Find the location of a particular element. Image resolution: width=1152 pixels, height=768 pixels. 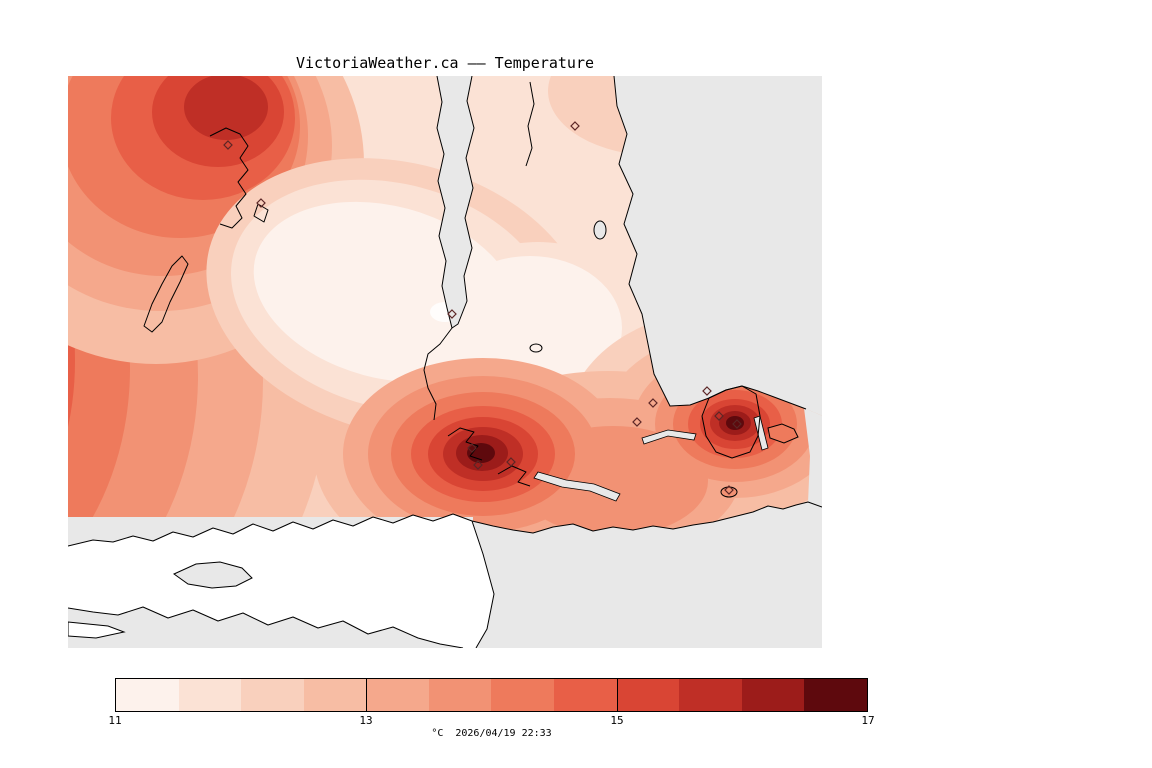

island-east-coastline is located at coordinates (710, 243).